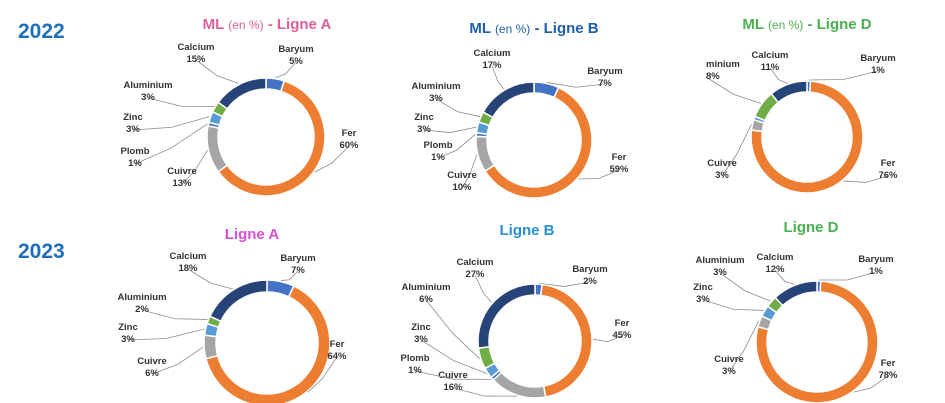 This screenshot has height=403, width=945. Describe the element at coordinates (566, 28) in the screenshot. I see `title-suffix: - Ligne B` at that location.